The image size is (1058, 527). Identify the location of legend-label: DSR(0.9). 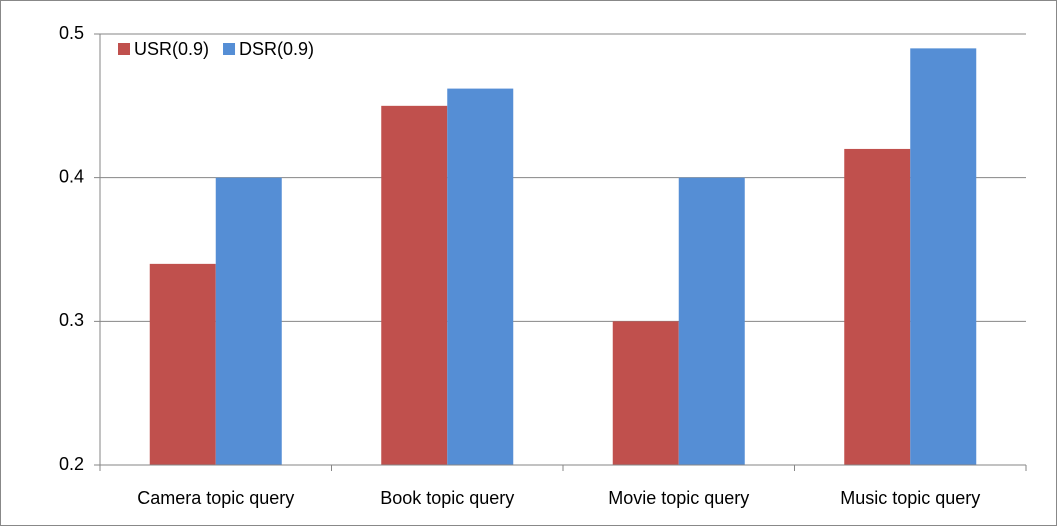
(276, 49).